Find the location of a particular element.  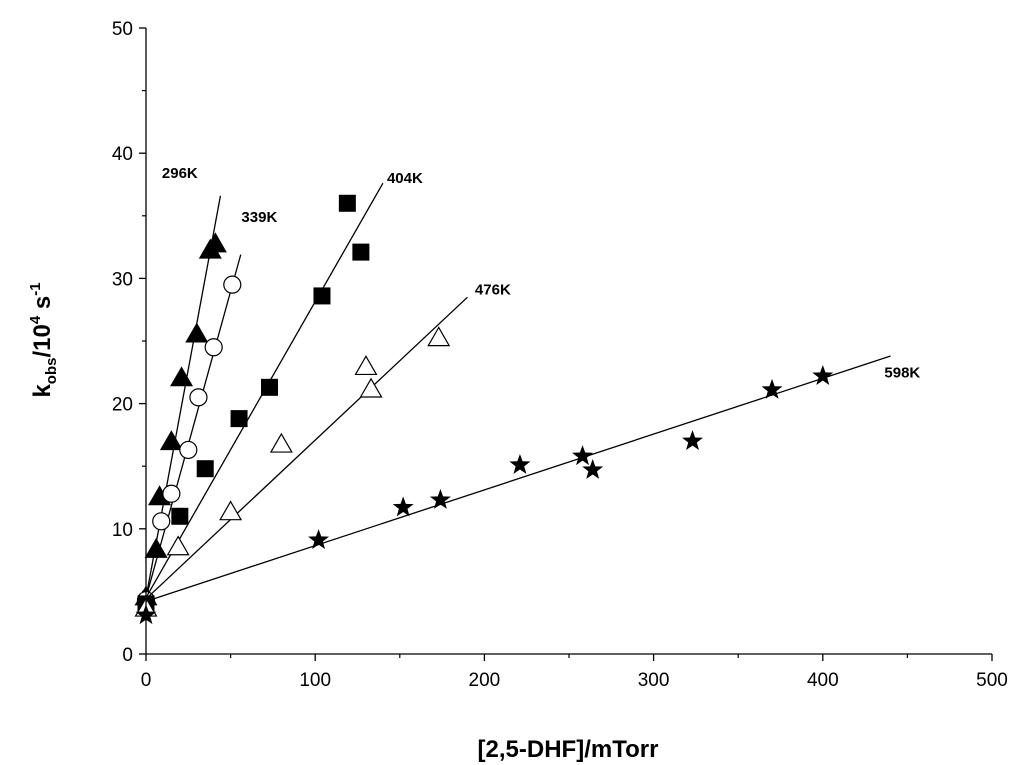

y-tick-label: 20 is located at coordinates (122, 405).